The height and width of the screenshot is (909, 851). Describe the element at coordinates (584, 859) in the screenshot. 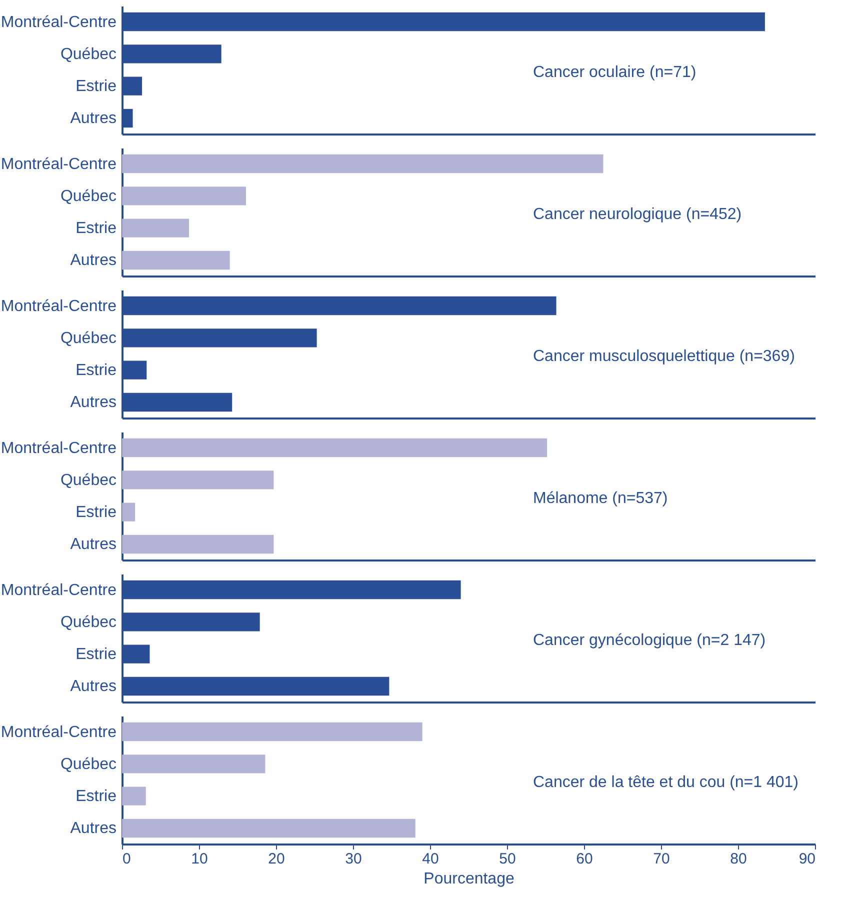

I see `x-tick-label: 60` at that location.